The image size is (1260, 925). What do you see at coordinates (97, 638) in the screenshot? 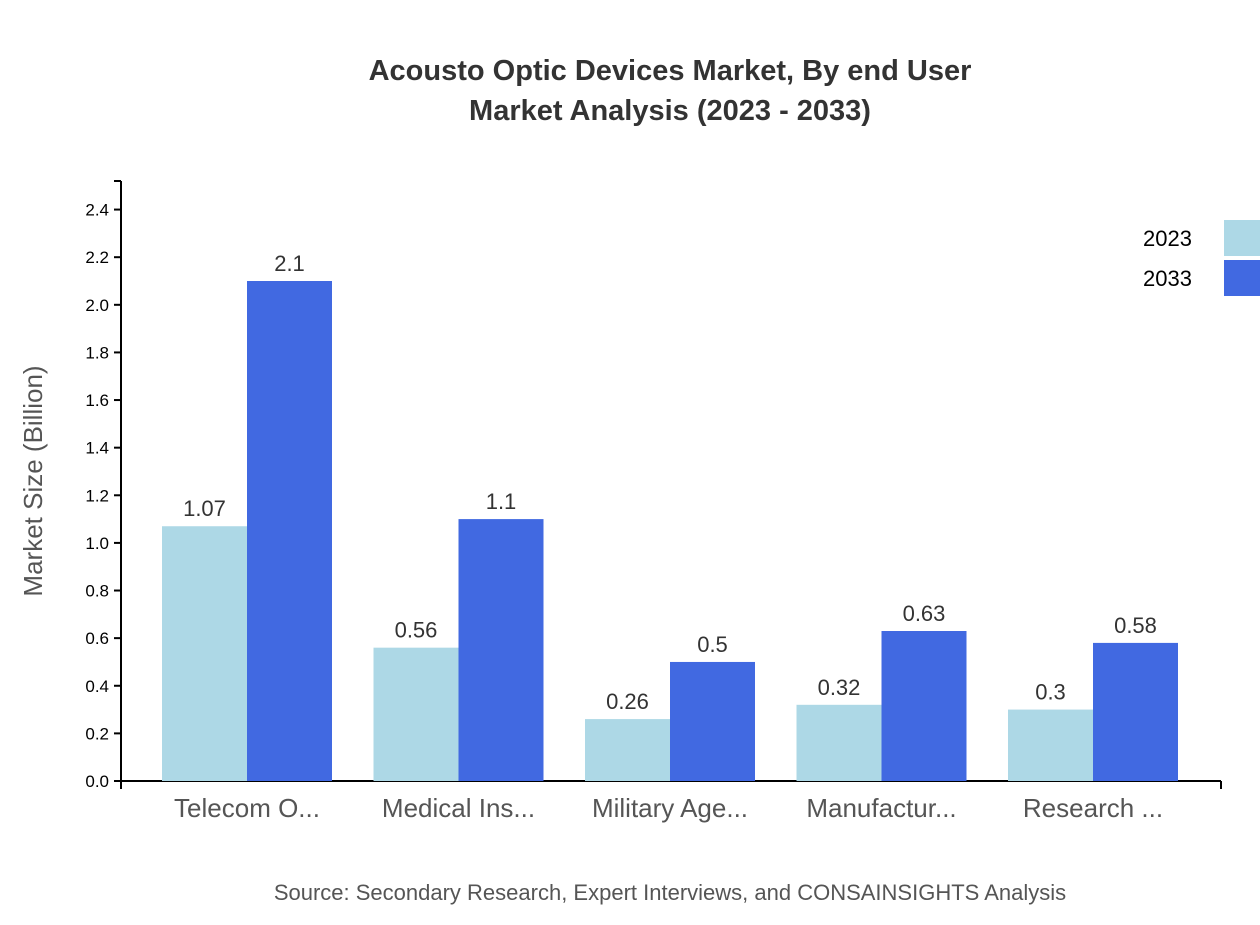
I see `y-tick-label: 0.6` at bounding box center [97, 638].